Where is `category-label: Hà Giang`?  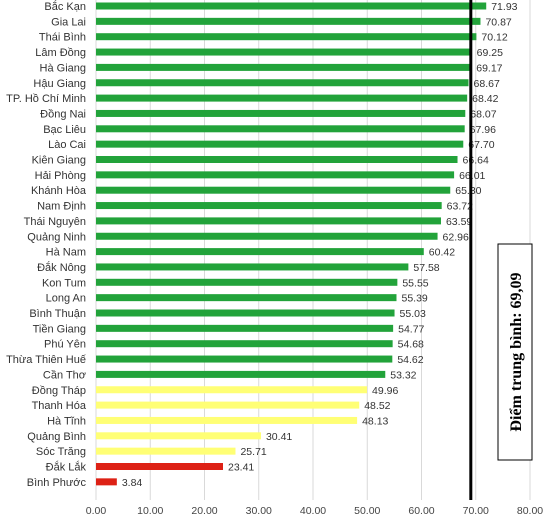
category-label: Hà Giang is located at coordinates (63, 68).